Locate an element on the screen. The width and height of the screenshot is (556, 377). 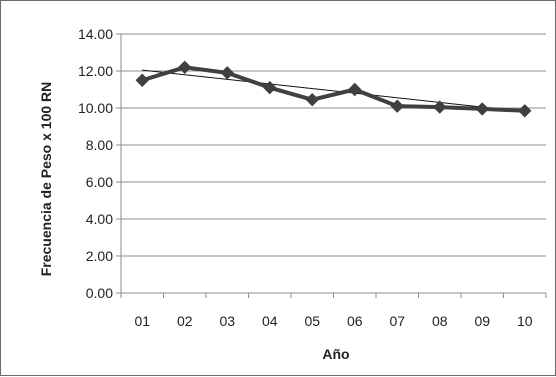
x-tick-label: 05 is located at coordinates (312, 321).